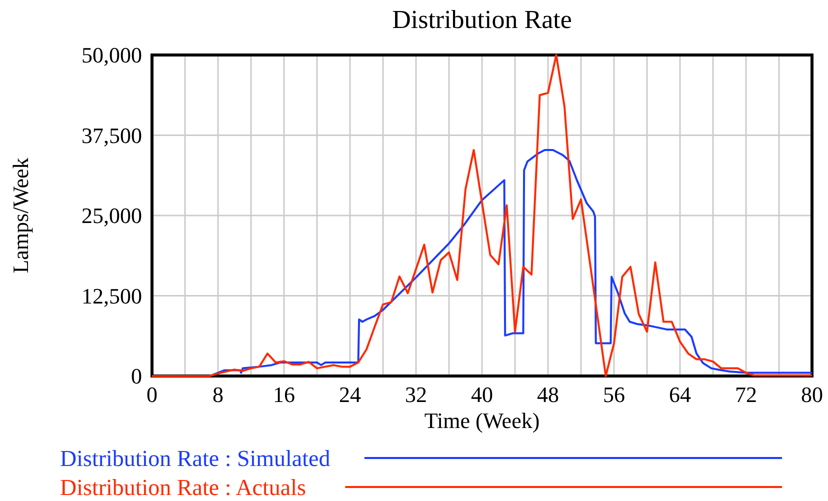 This screenshot has width=828, height=501. What do you see at coordinates (350, 394) in the screenshot?
I see `x-tick-label: 24` at bounding box center [350, 394].